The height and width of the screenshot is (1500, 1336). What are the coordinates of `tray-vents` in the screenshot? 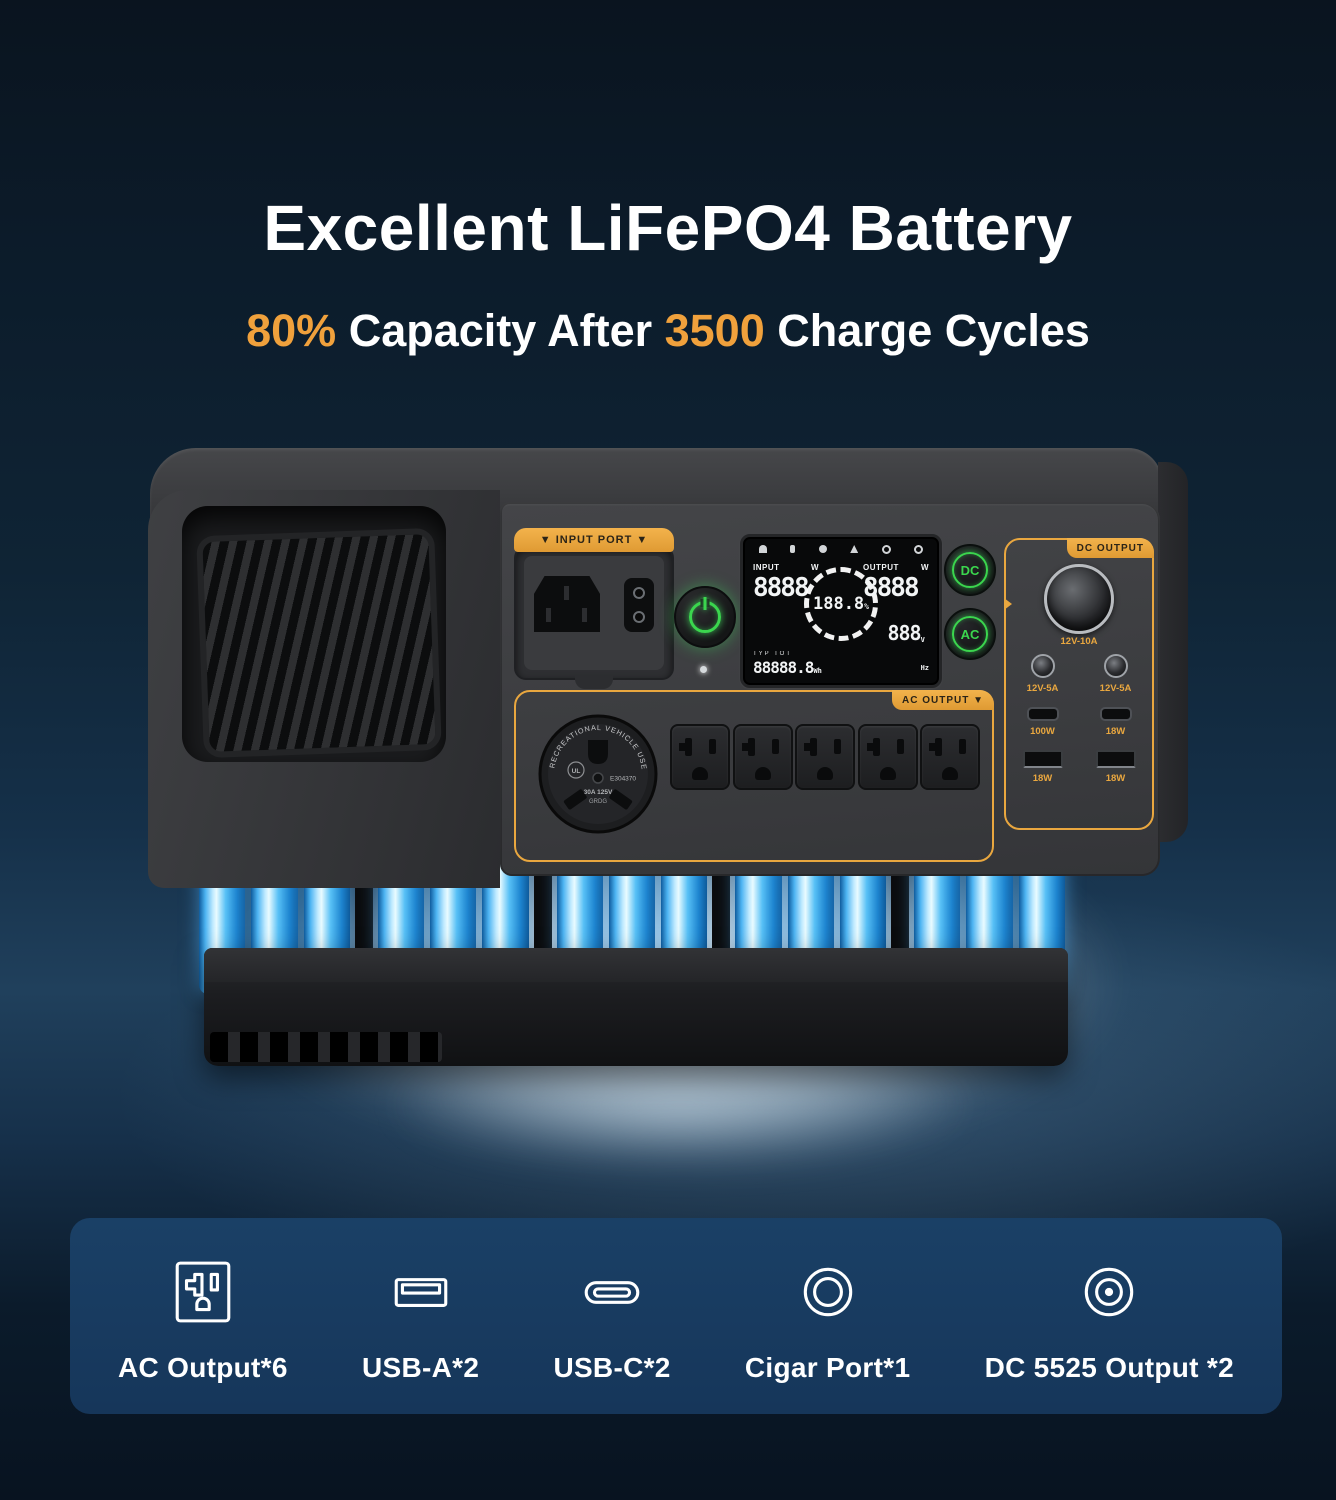 It's located at (326, 1047).